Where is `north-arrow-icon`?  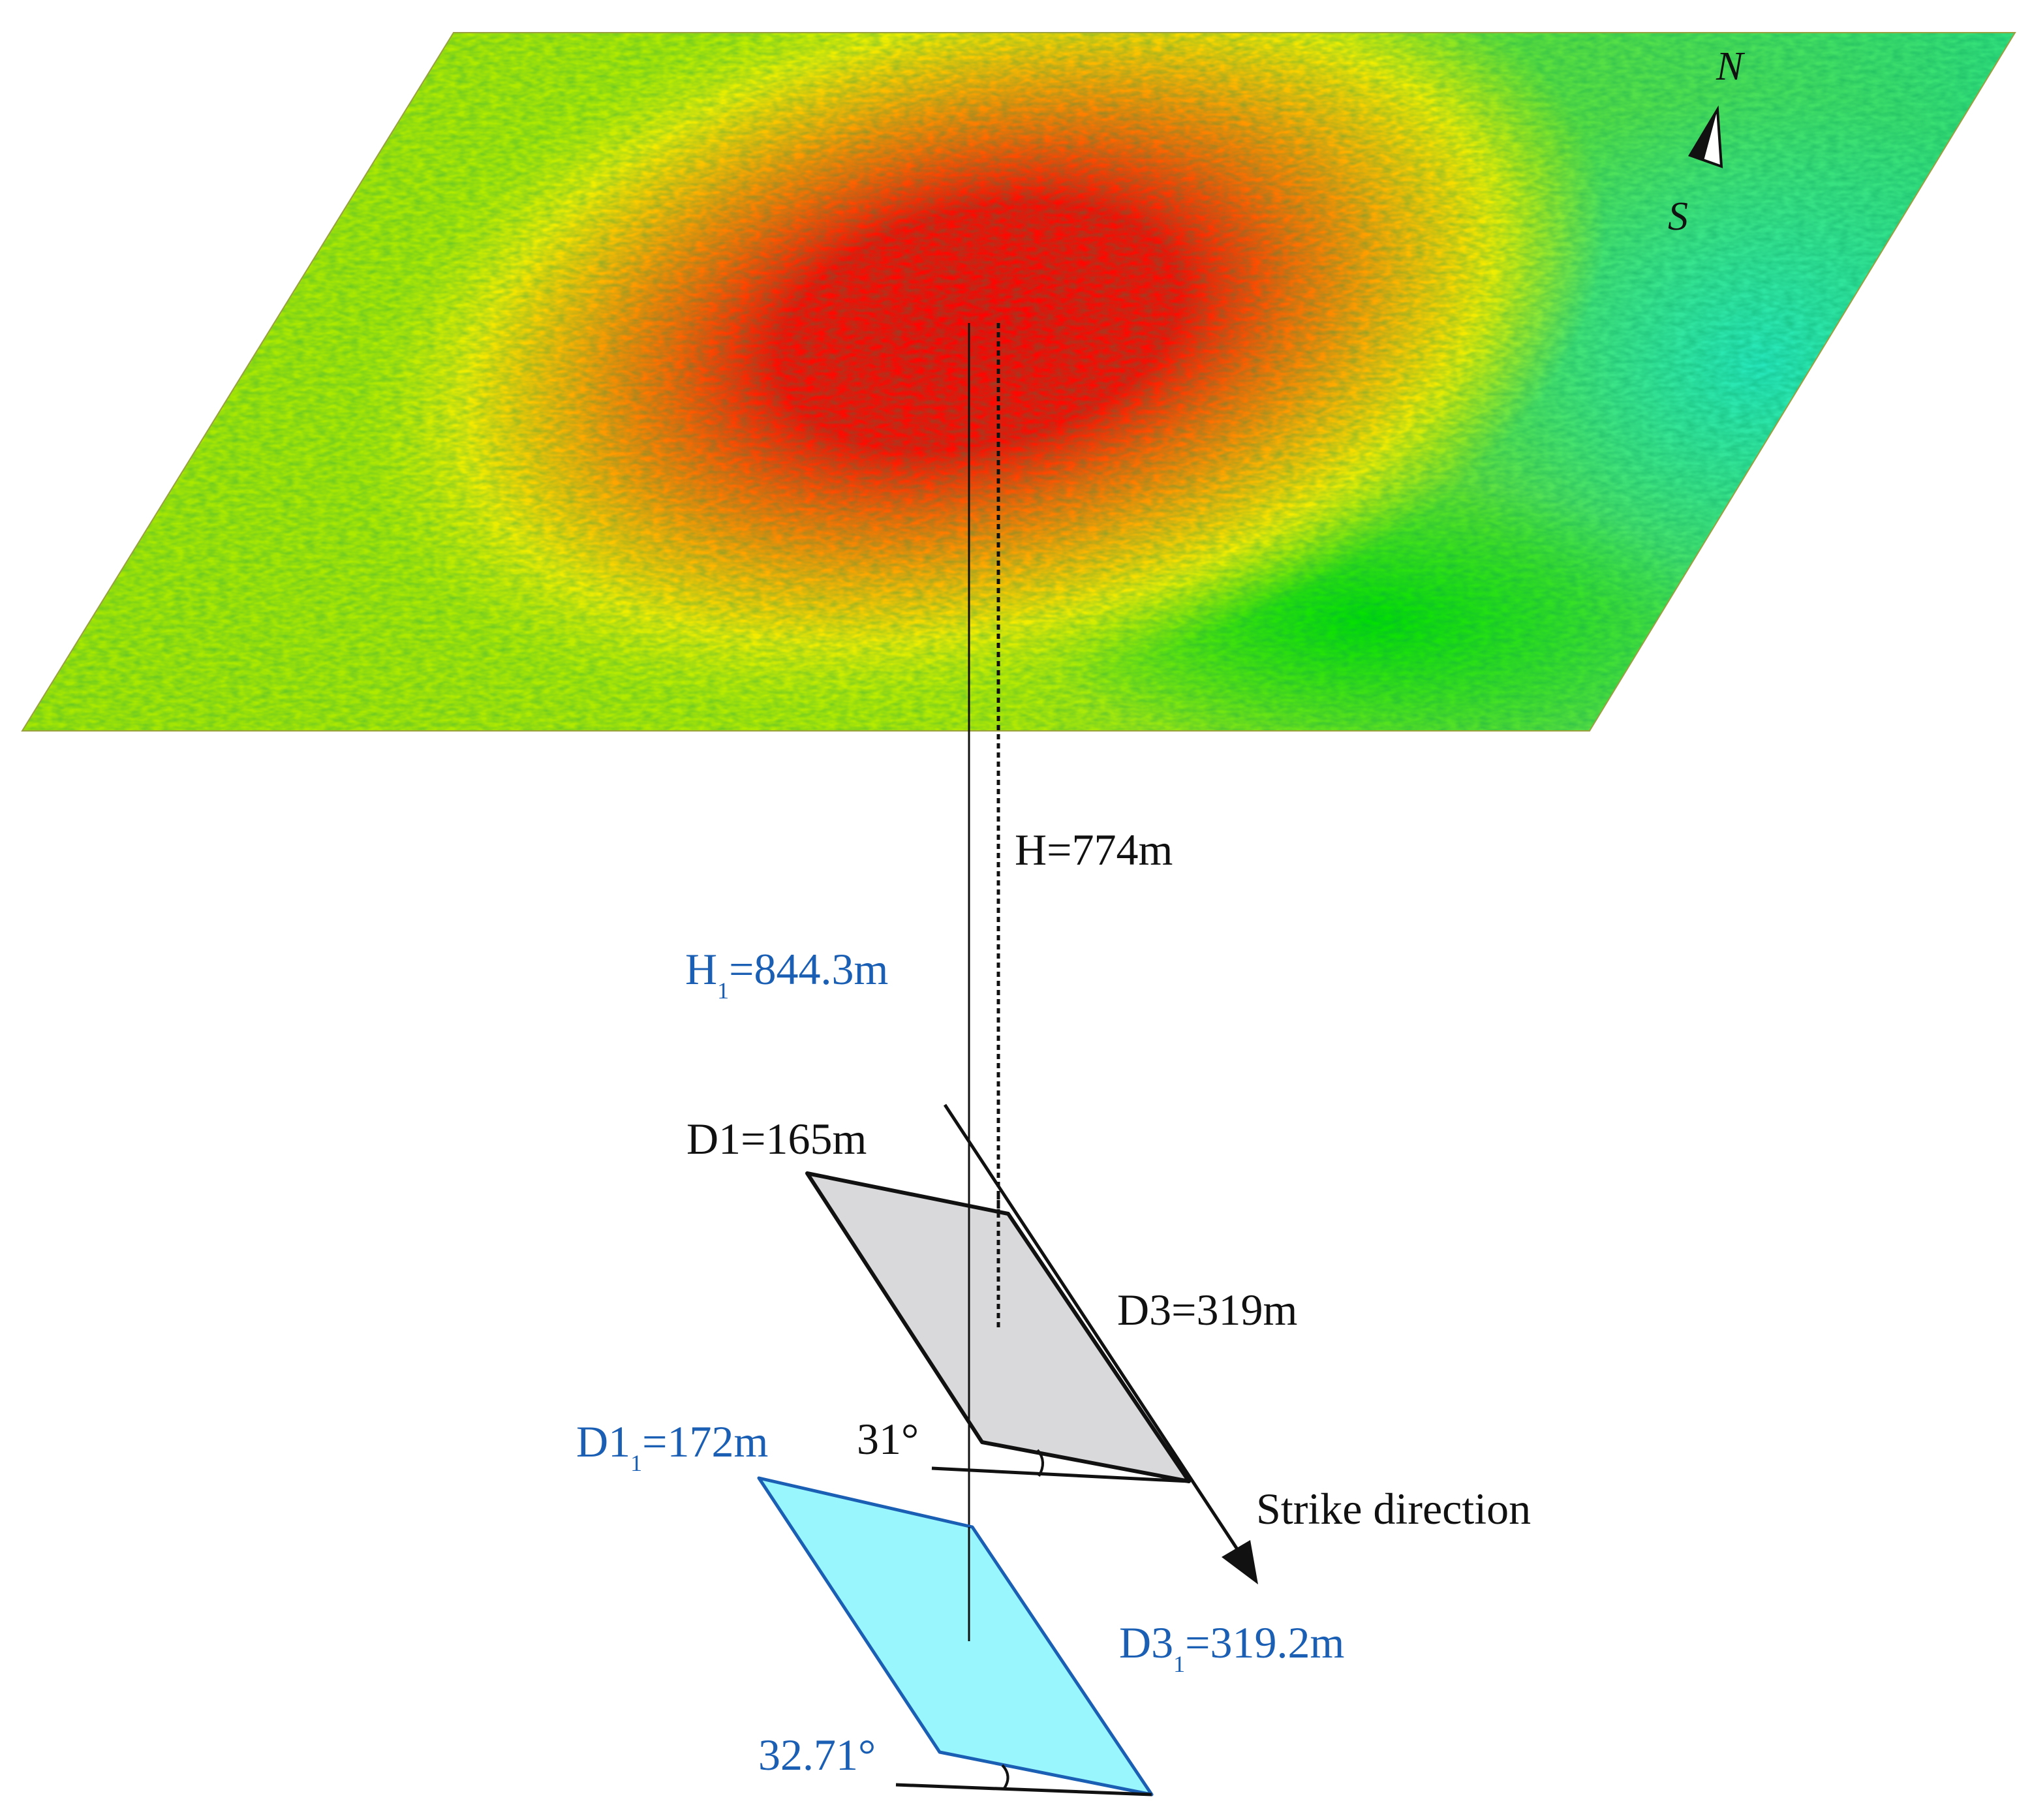
north-arrow-icon is located at coordinates (1705, 136).